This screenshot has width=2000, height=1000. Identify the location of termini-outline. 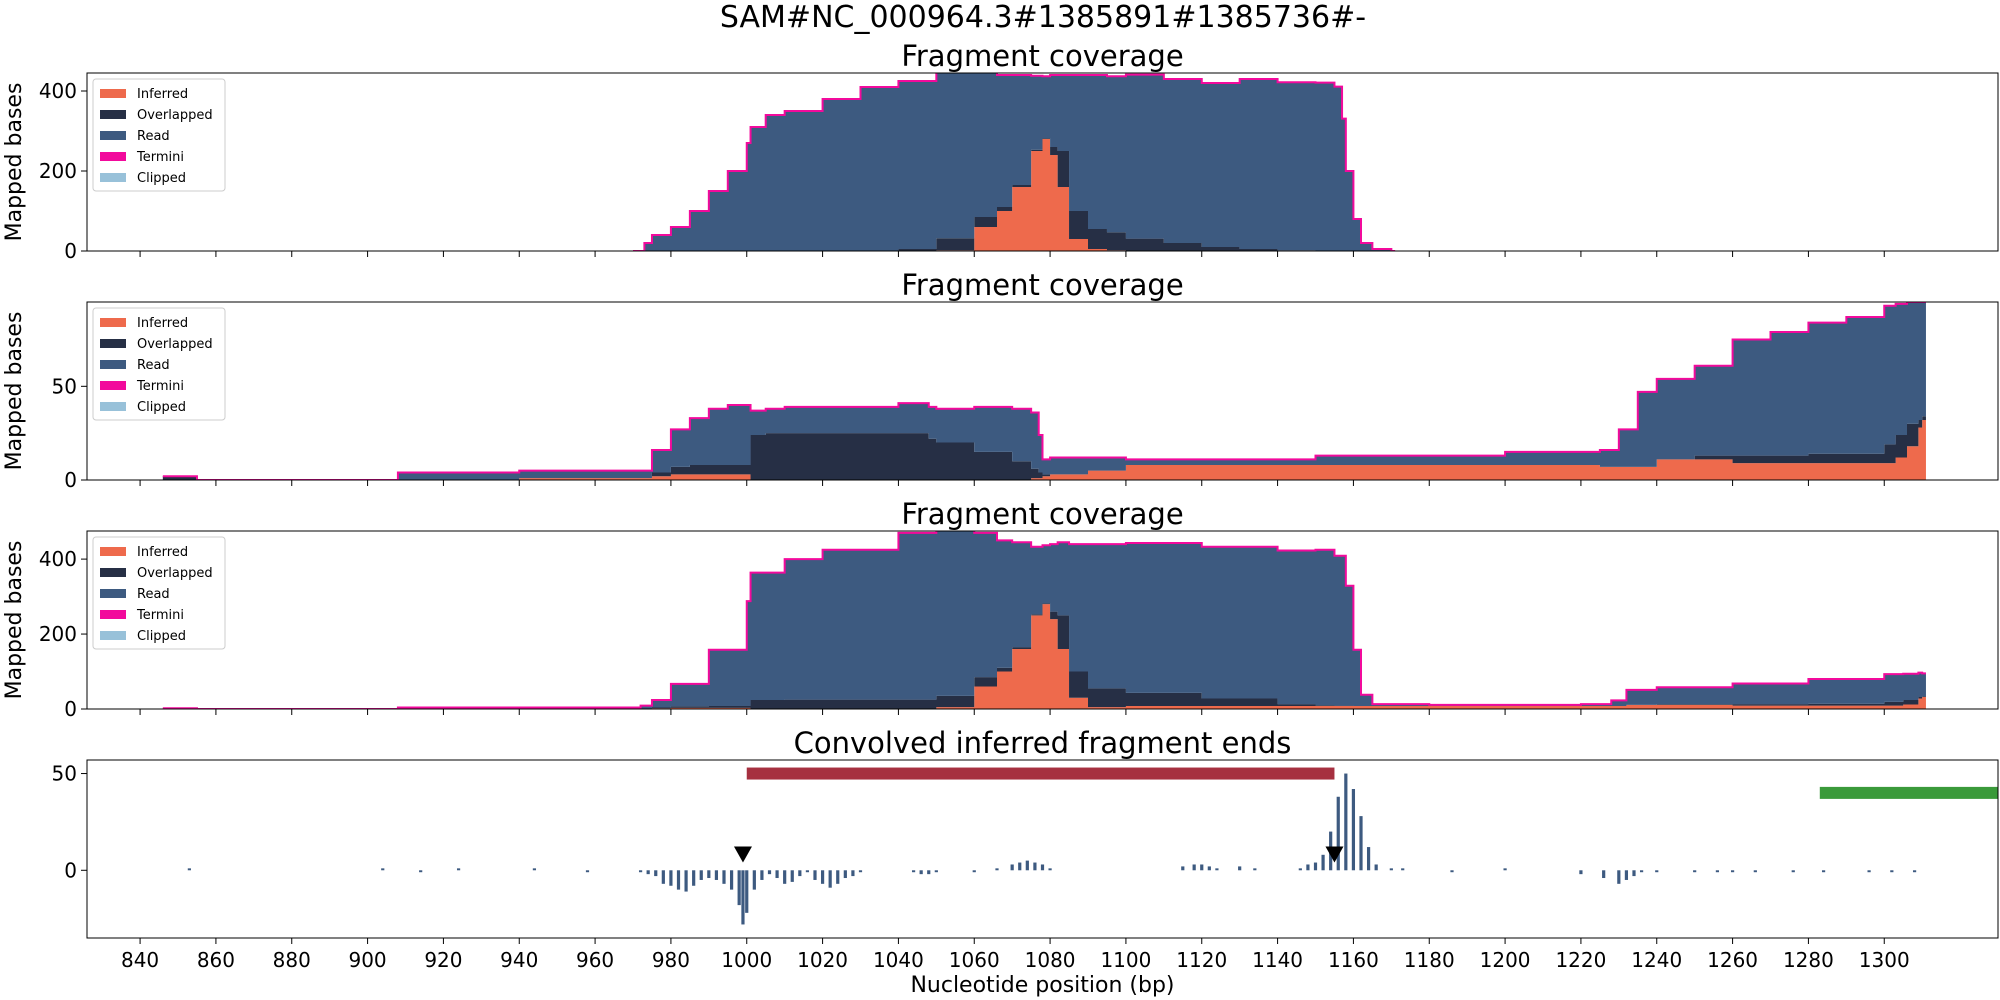
(1014, 162).